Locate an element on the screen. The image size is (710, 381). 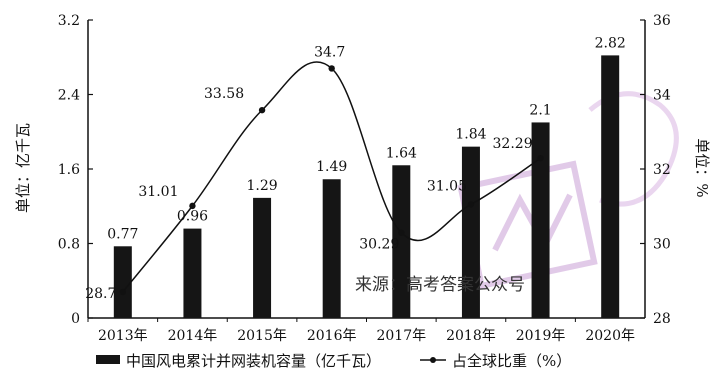
line-data-label: 30.29 is located at coordinates (379, 245).